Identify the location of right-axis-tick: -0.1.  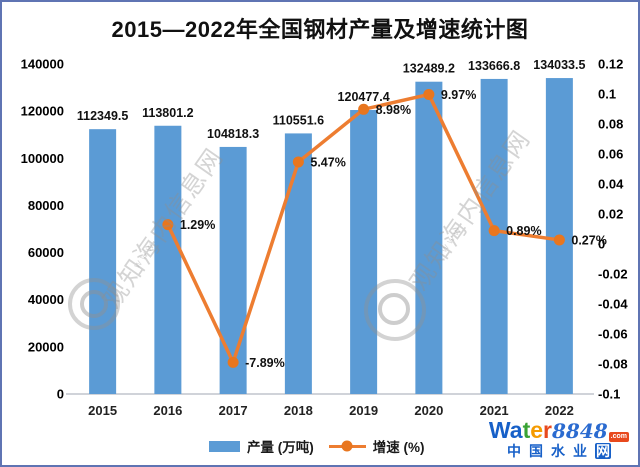
(609, 394).